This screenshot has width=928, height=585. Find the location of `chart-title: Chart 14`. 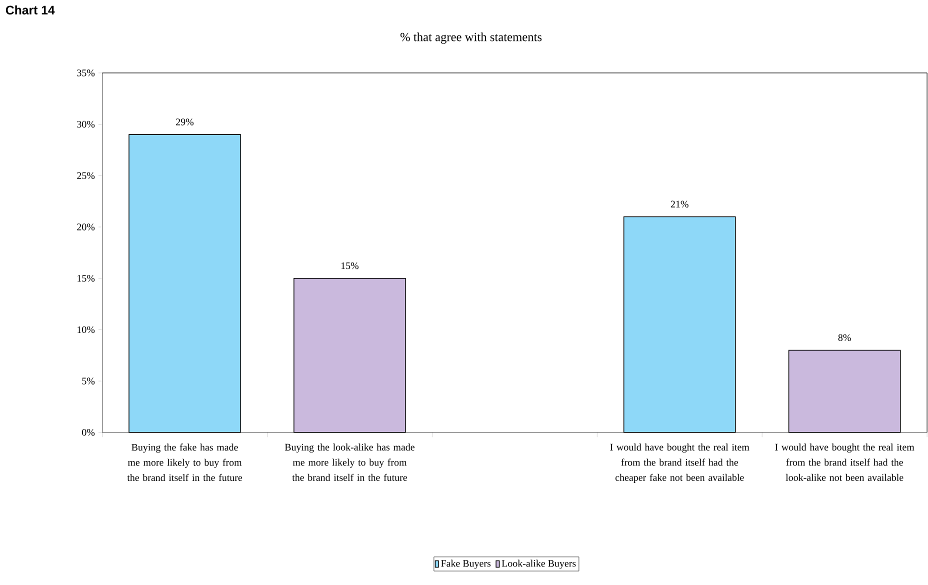

chart-title: Chart 14 is located at coordinates (30, 9).